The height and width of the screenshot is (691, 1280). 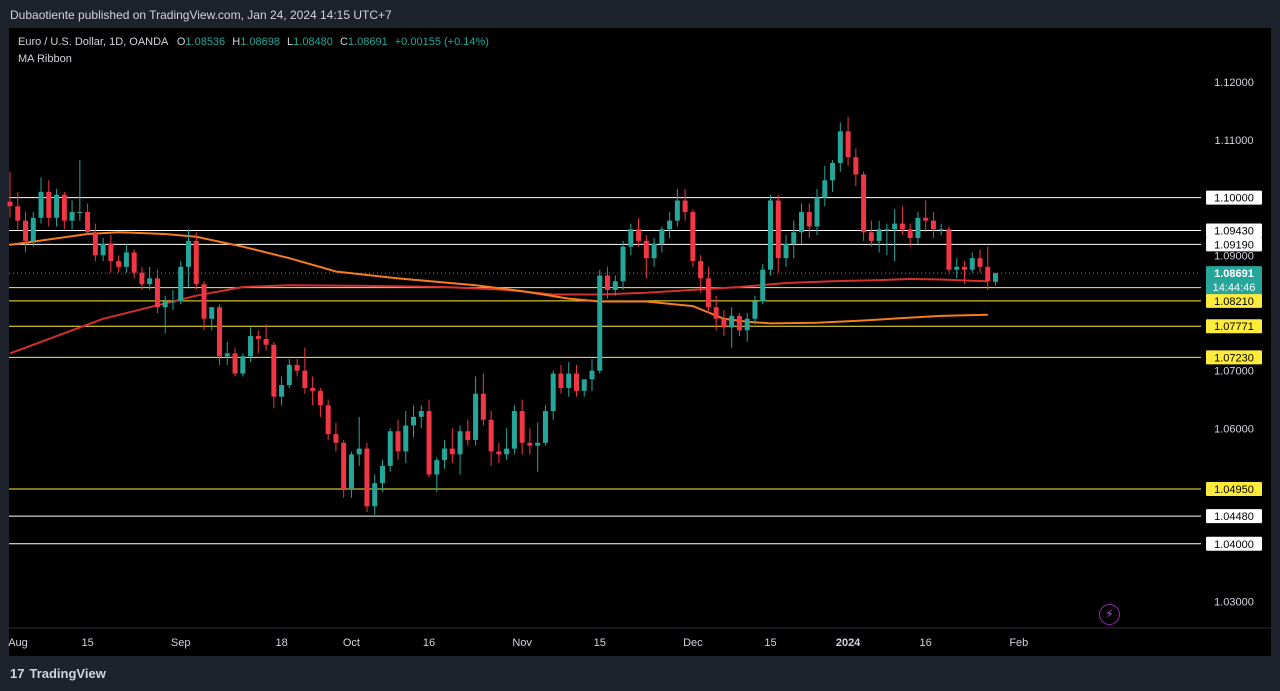 I want to click on close-label: C, so click(x=343, y=42).